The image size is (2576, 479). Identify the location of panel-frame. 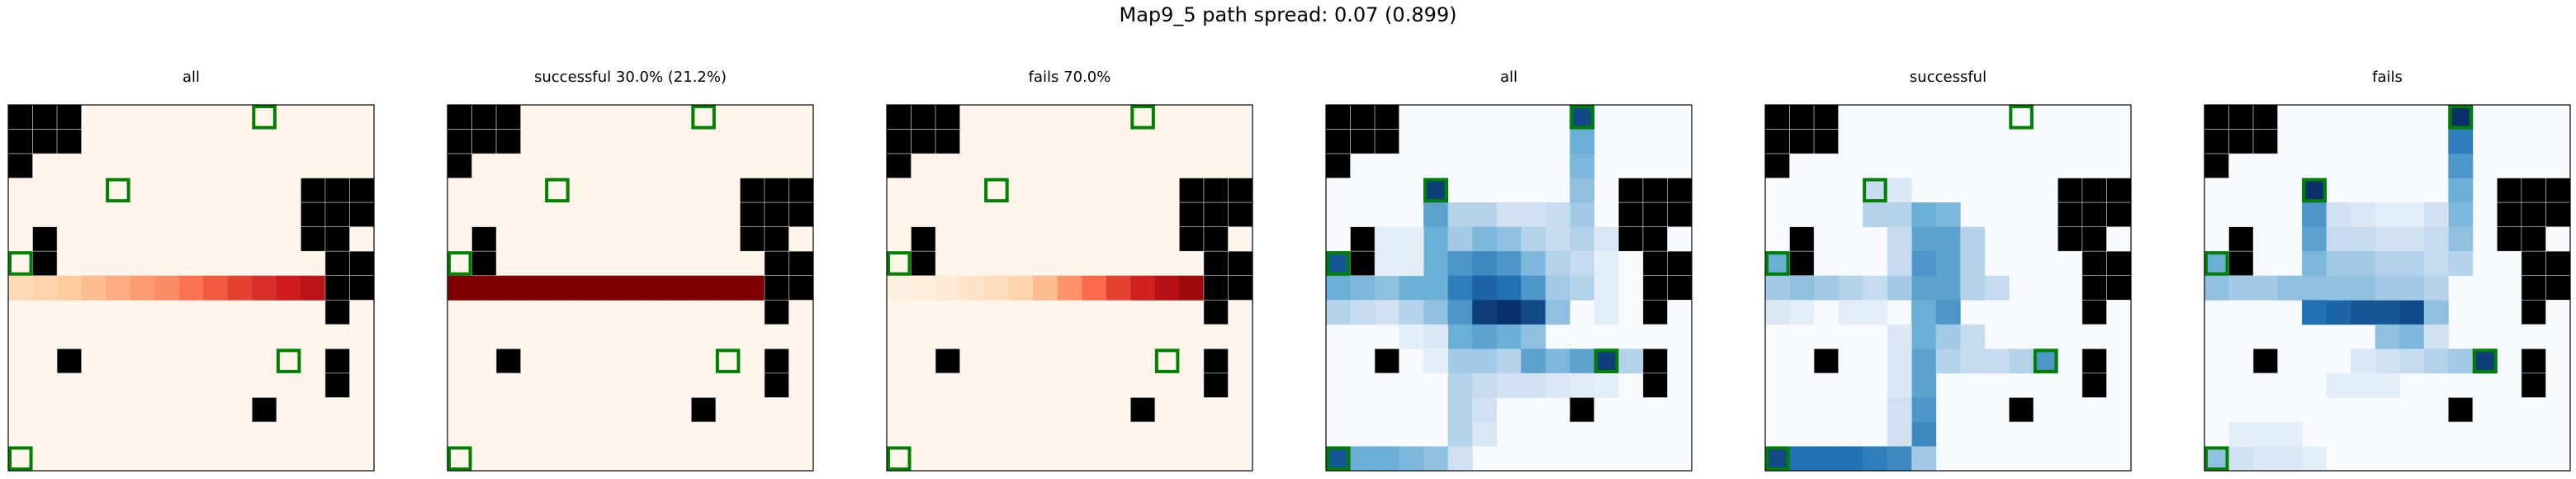
(1069, 288).